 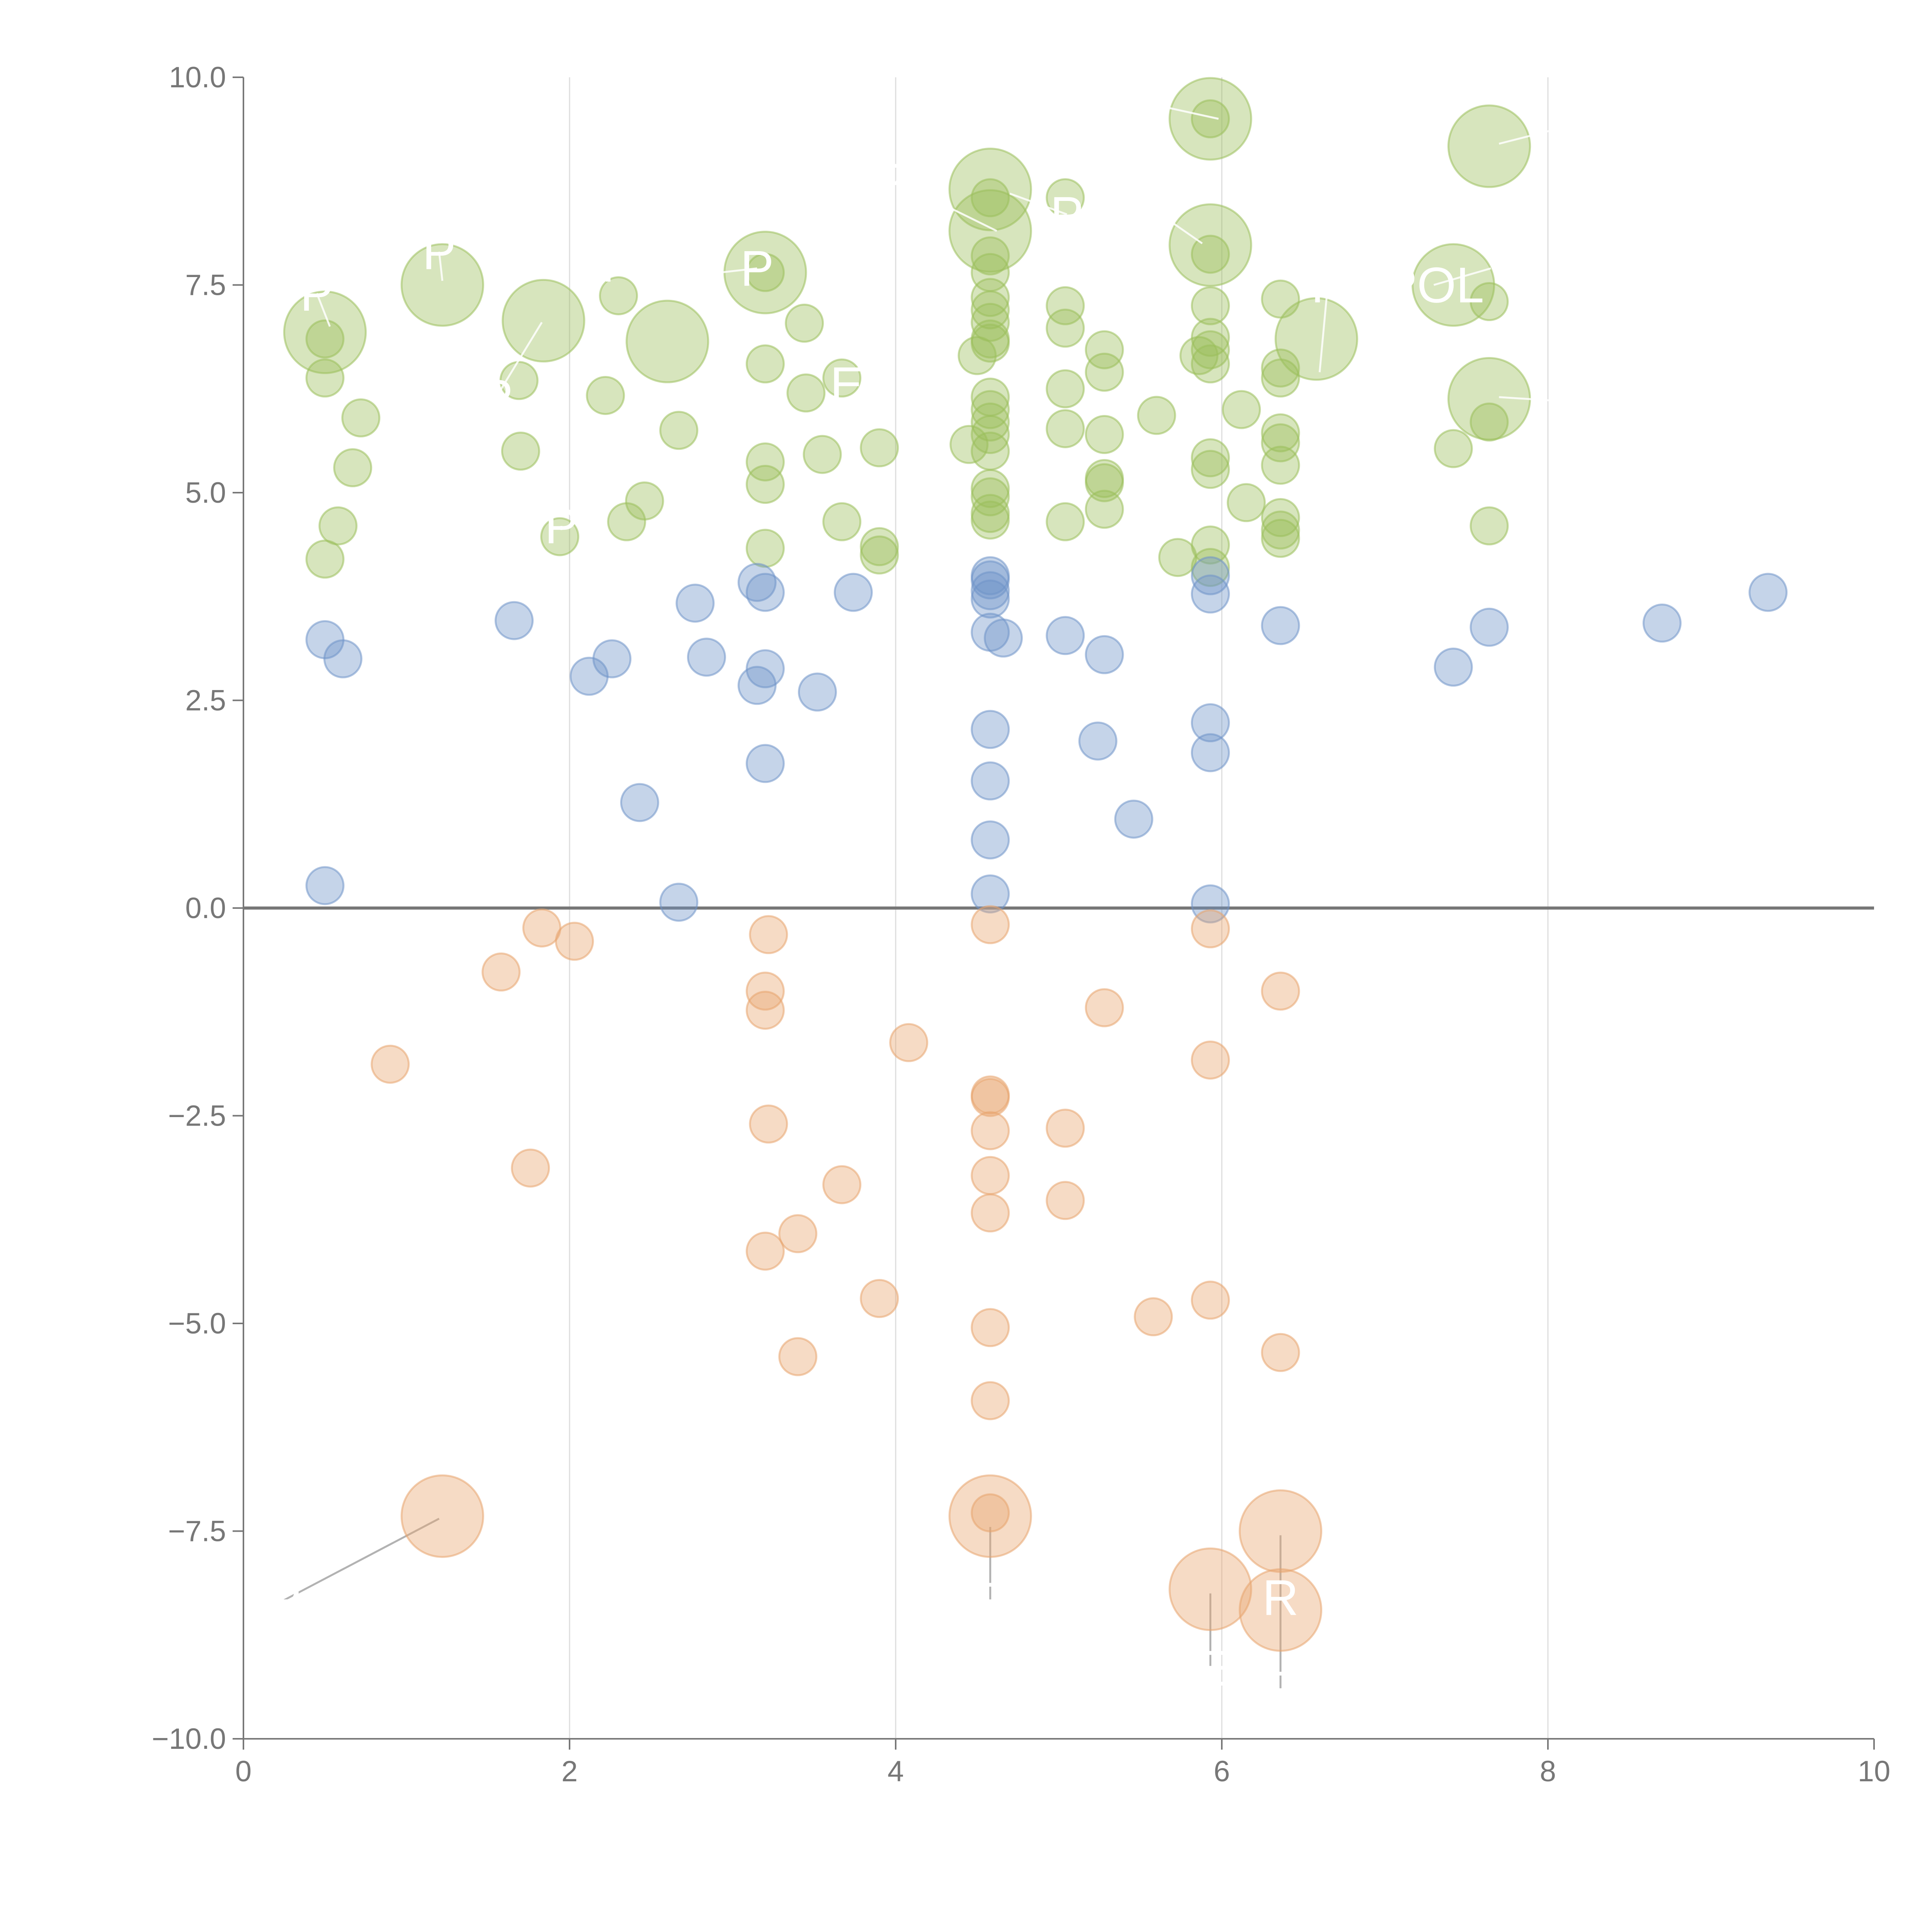 I want to click on x-tick-label: 8, so click(x=1548, y=1771).